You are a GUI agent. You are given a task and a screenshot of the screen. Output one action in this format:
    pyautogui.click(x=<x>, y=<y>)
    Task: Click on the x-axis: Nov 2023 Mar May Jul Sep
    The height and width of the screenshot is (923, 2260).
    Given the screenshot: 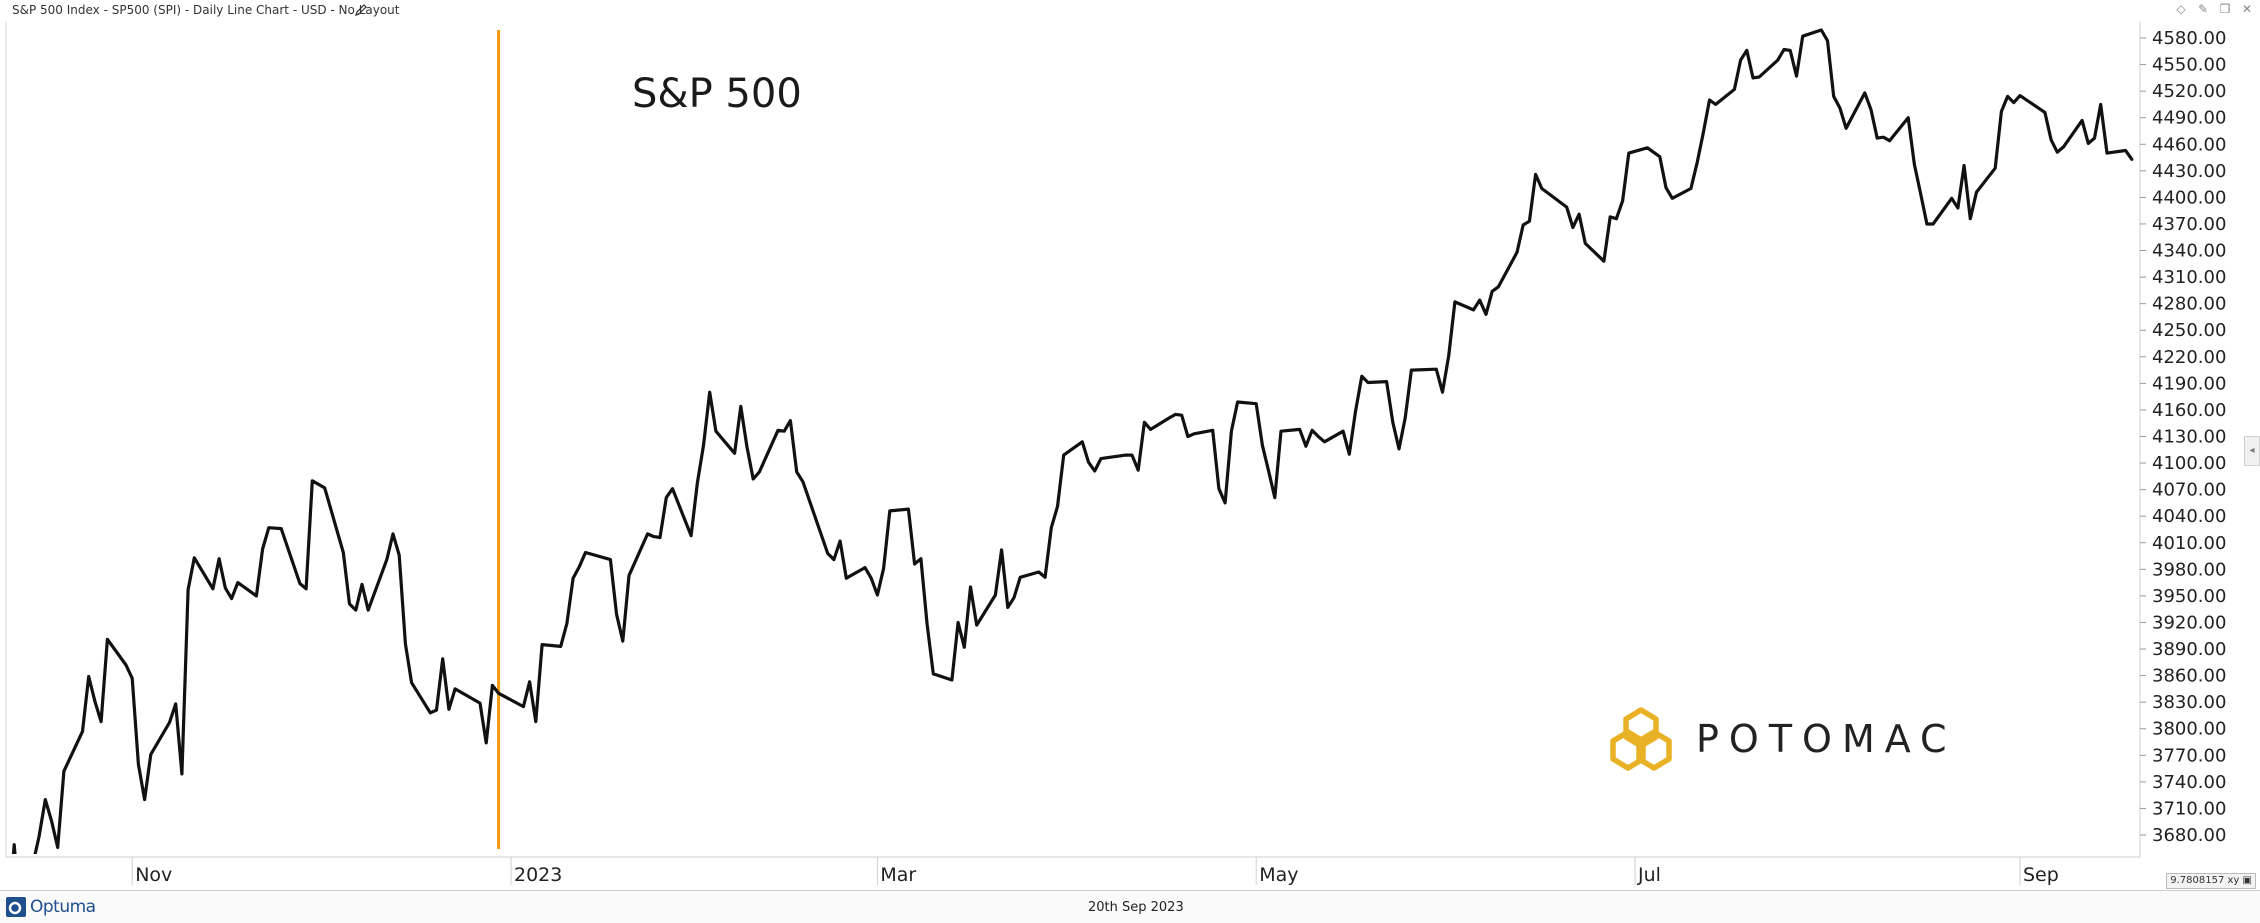 What is the action you would take?
    pyautogui.click(x=1095, y=871)
    